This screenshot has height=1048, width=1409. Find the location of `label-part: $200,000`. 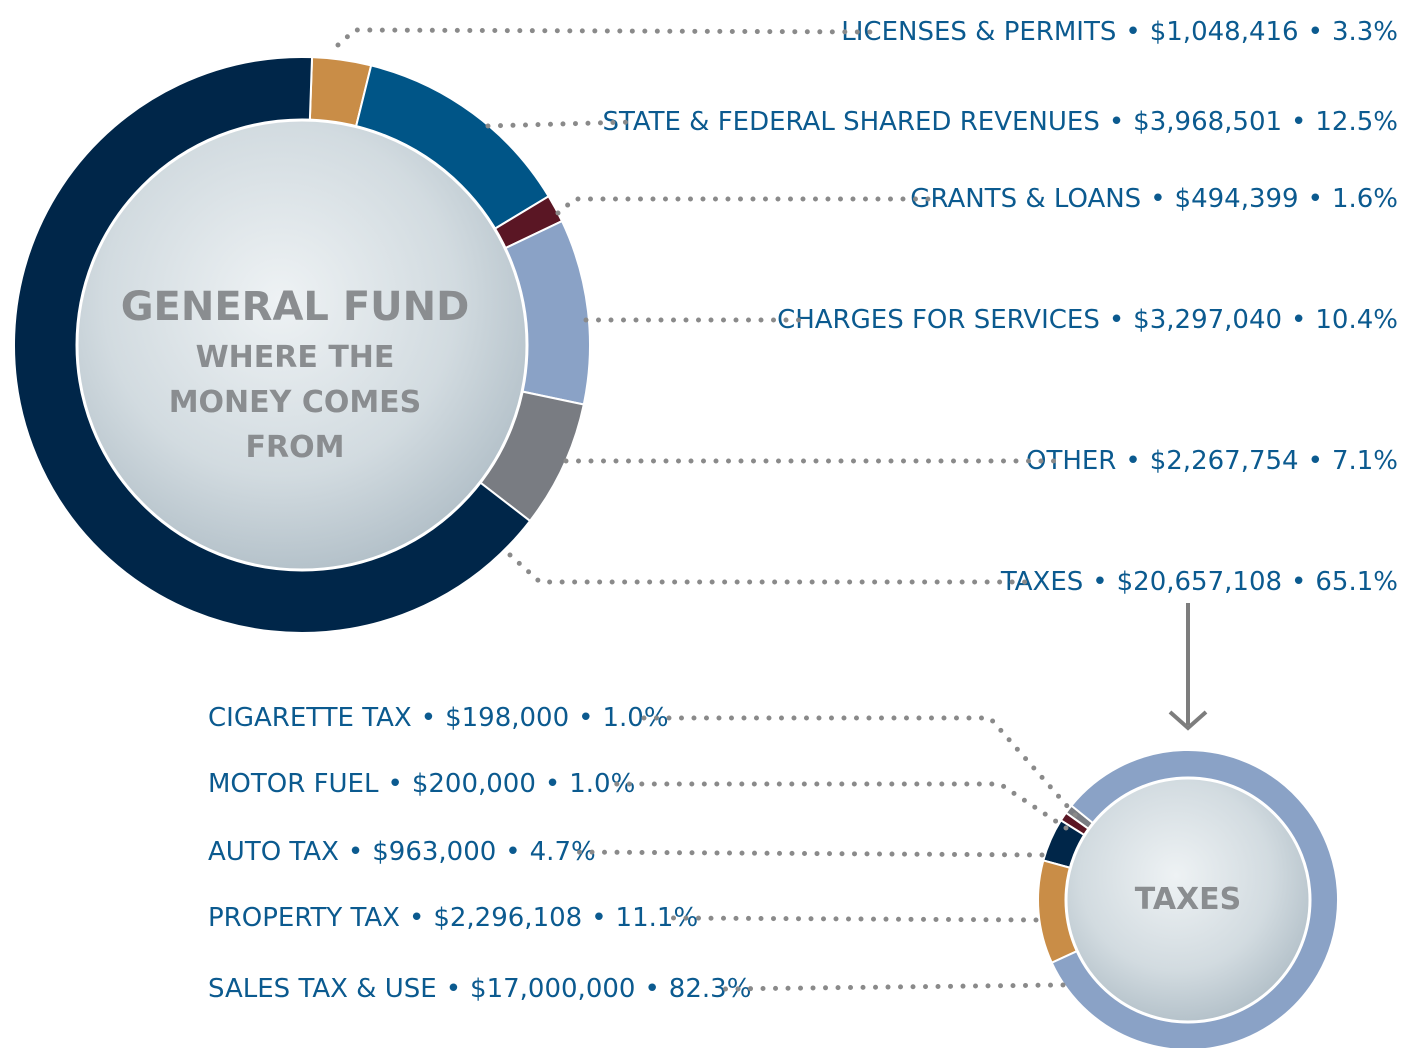

label-part: $200,000 is located at coordinates (474, 784).